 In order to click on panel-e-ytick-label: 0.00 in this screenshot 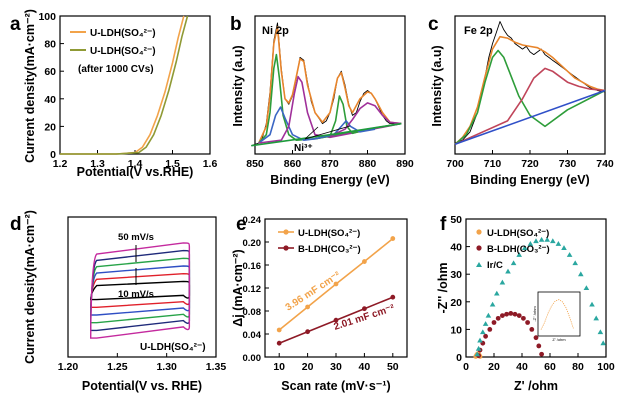, I will do `click(252, 358)`.